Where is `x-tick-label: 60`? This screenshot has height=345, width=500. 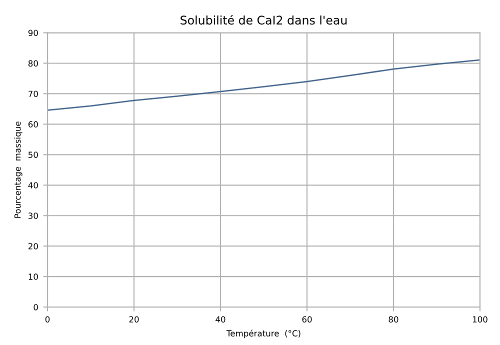 x-tick-label: 60 is located at coordinates (307, 319).